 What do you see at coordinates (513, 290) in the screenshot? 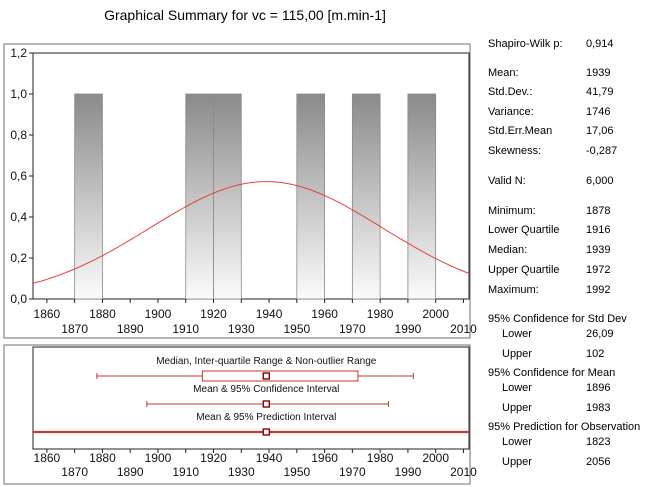
I see `stat-label: Maximum:` at bounding box center [513, 290].